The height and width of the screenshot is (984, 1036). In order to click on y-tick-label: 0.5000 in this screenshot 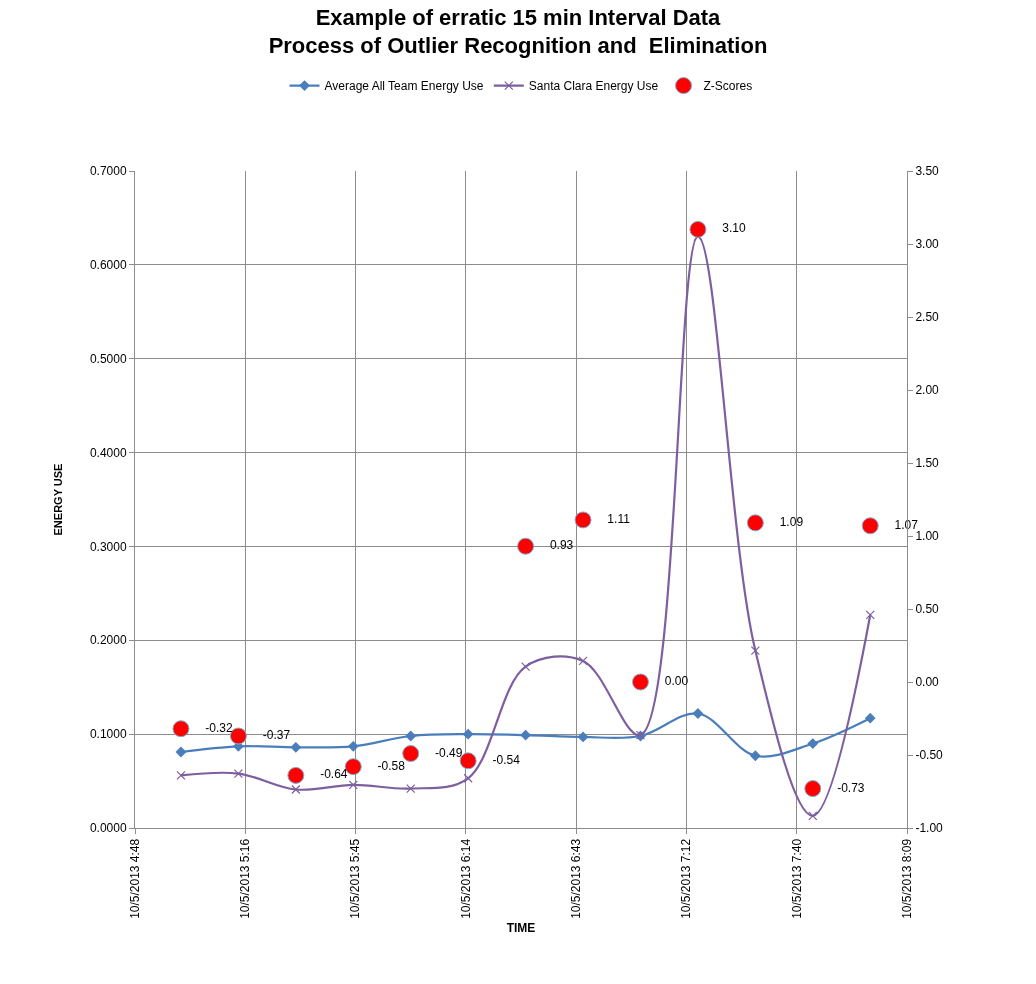, I will do `click(108, 358)`.